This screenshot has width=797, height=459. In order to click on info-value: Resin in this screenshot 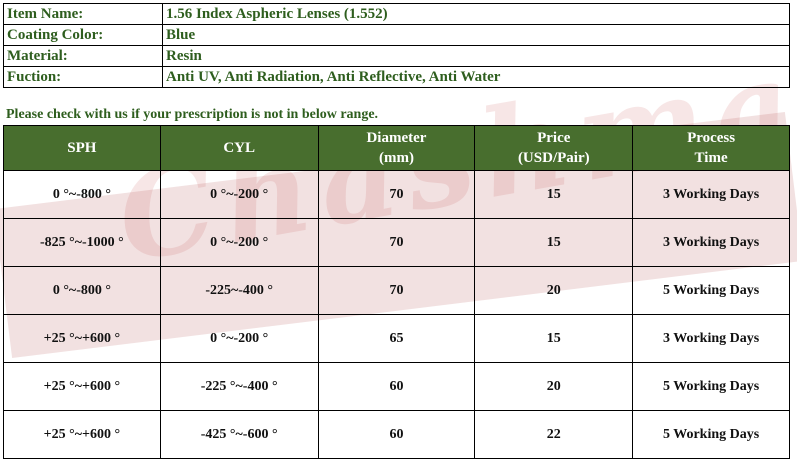, I will do `click(476, 56)`.